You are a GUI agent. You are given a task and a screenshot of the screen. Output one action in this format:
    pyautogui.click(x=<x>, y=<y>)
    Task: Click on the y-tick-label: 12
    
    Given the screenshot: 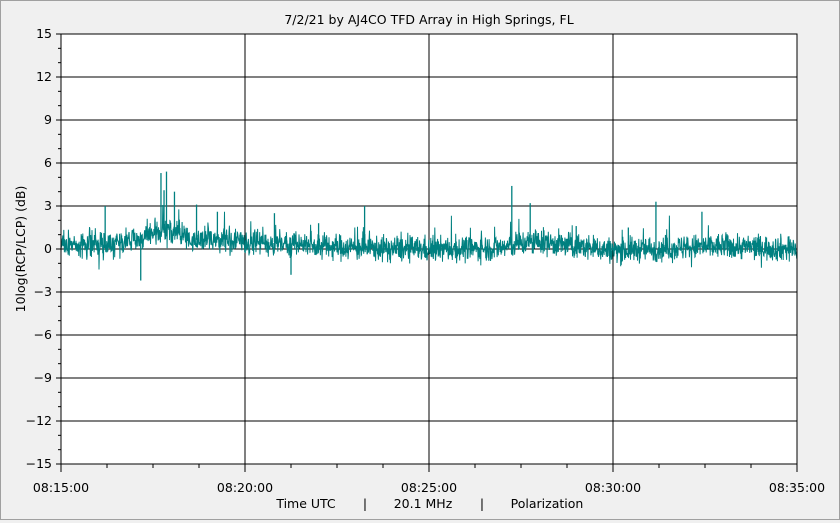 What is the action you would take?
    pyautogui.click(x=44, y=76)
    